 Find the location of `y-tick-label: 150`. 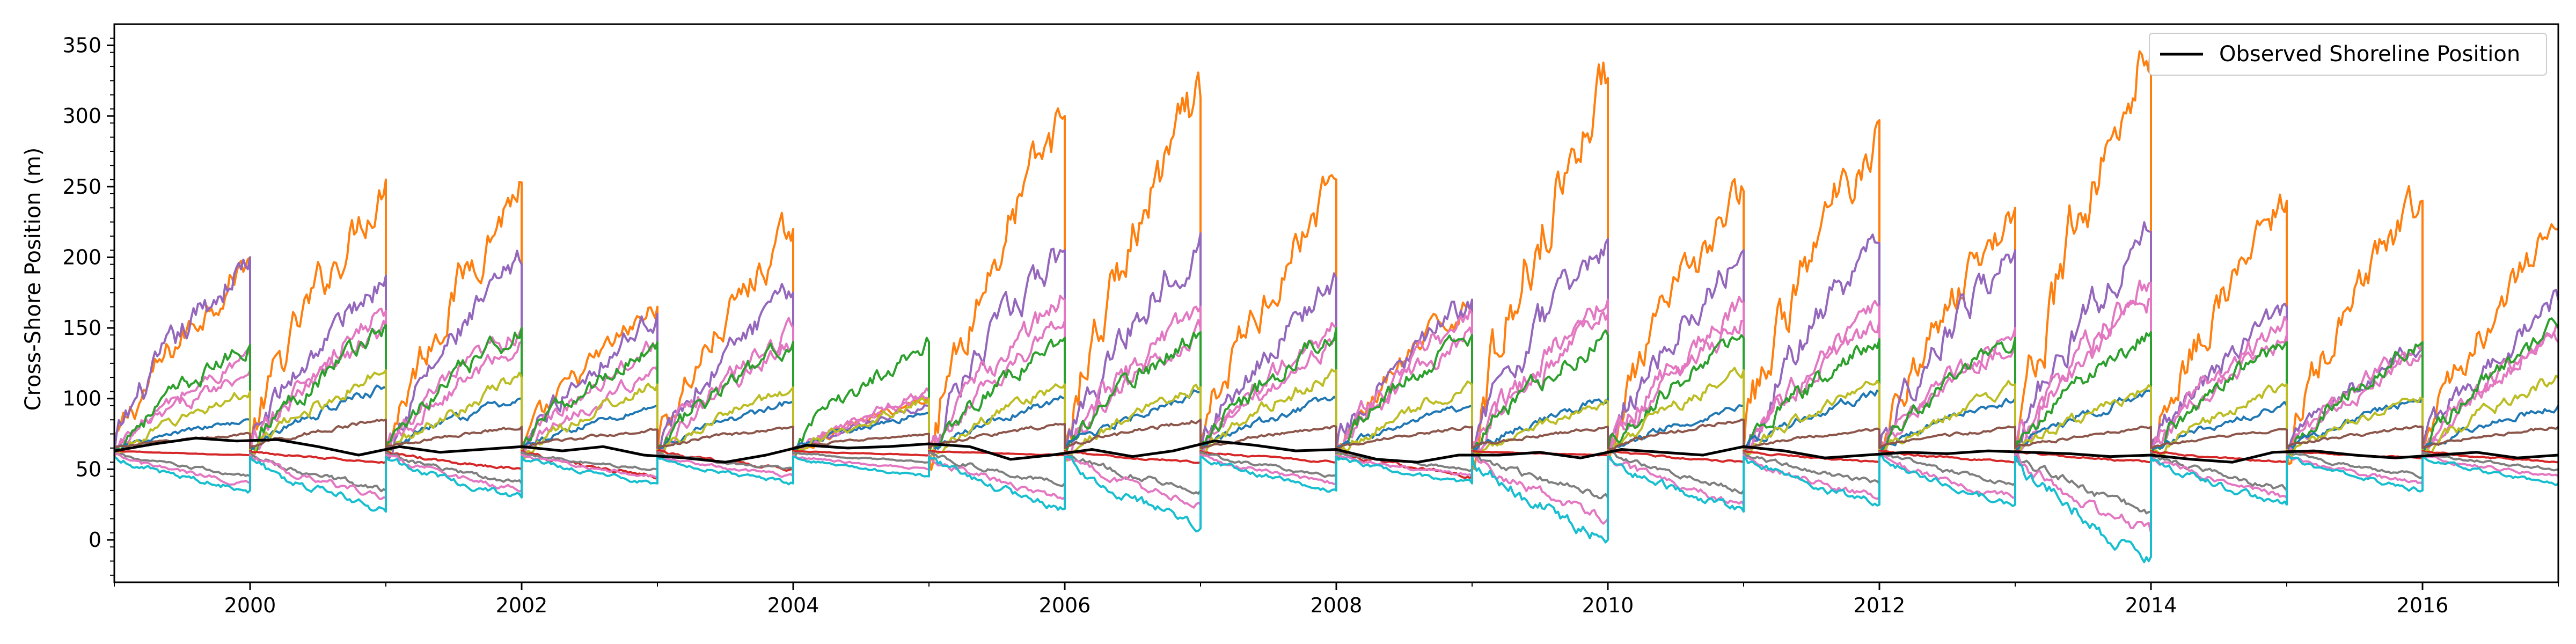

y-tick-label: 150 is located at coordinates (81, 328).